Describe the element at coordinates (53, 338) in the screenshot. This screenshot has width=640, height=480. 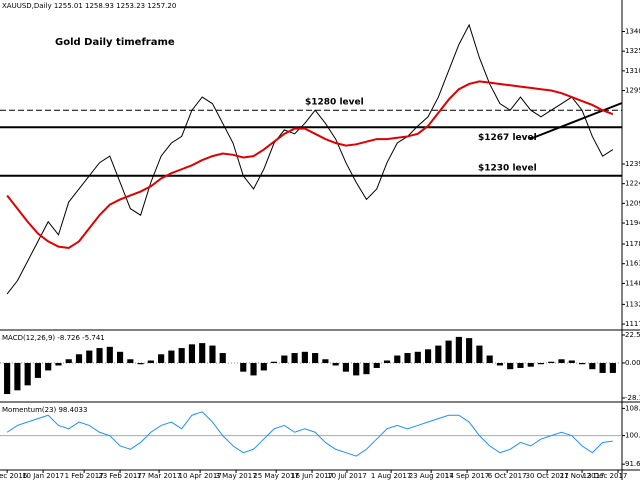
I see `macd-label: MACD(12,26,9) -8.726 -5.741` at that location.